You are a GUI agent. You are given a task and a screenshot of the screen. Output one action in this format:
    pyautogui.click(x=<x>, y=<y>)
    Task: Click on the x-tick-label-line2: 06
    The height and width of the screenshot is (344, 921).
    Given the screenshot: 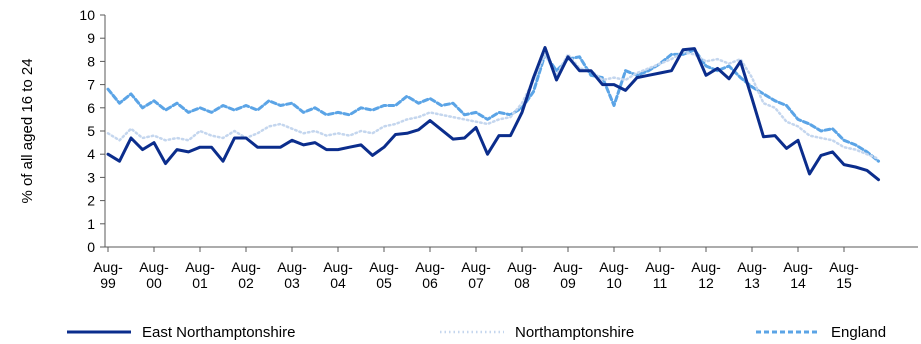 What is the action you would take?
    pyautogui.click(x=430, y=283)
    